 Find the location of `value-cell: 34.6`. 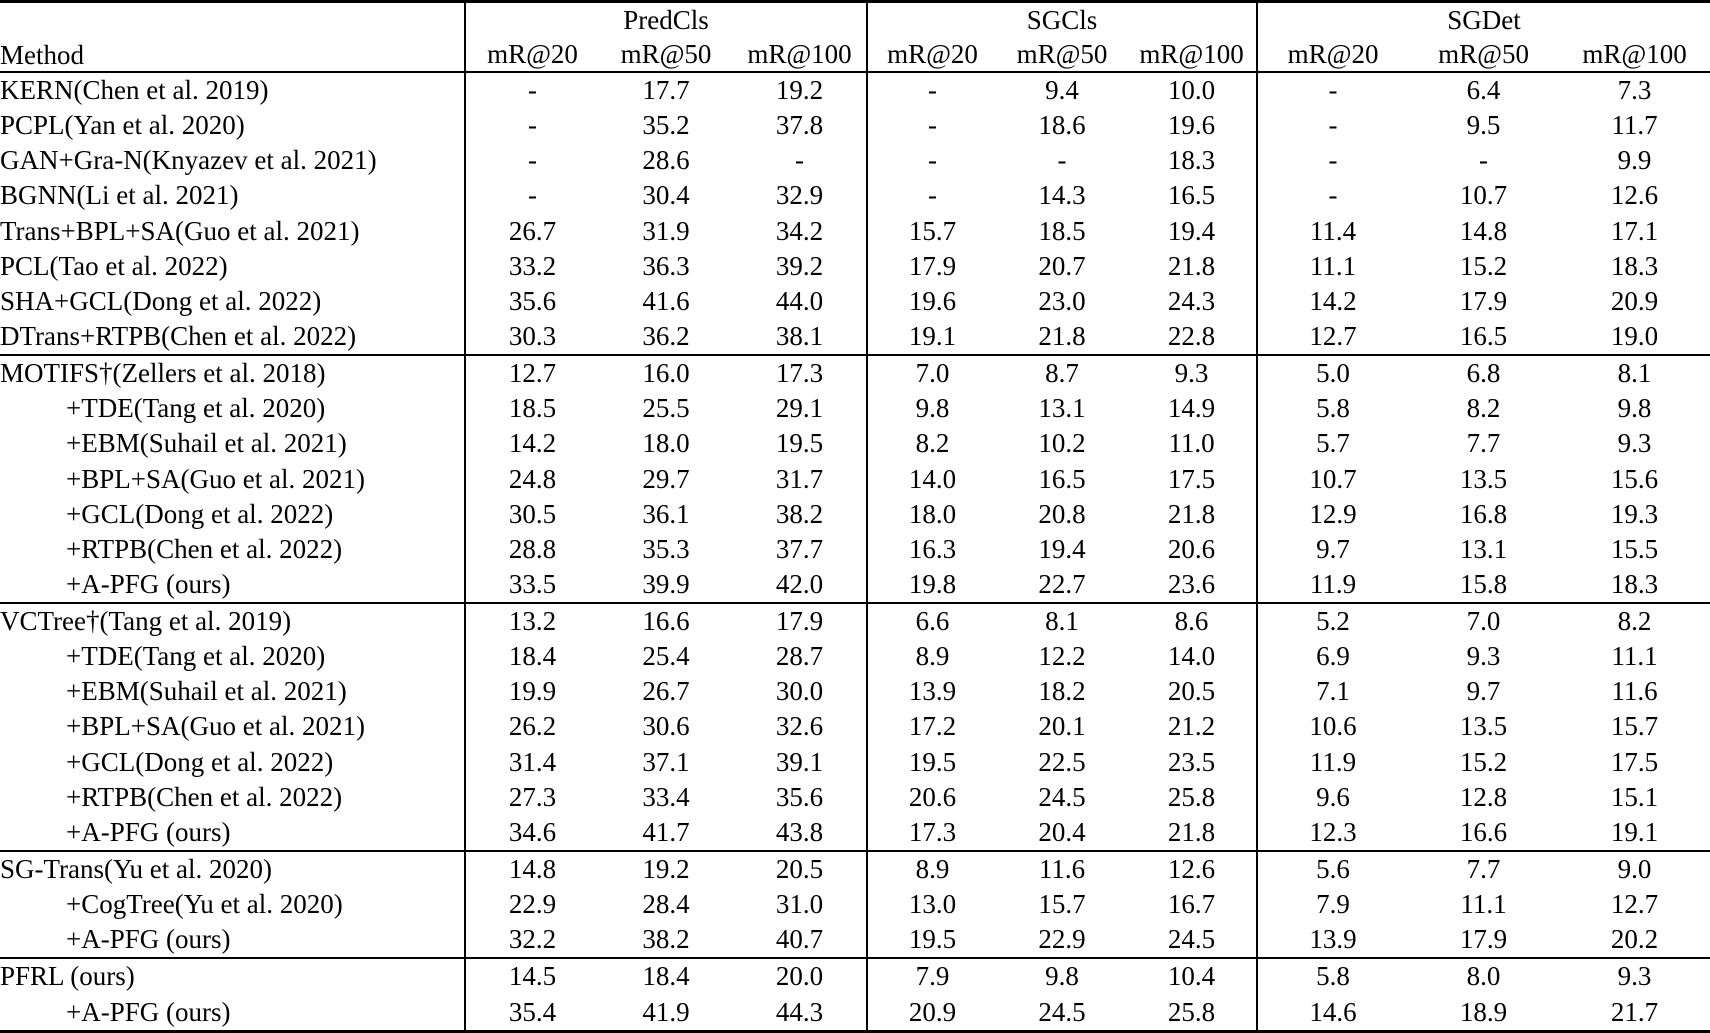

value-cell: 34.6 is located at coordinates (532, 831).